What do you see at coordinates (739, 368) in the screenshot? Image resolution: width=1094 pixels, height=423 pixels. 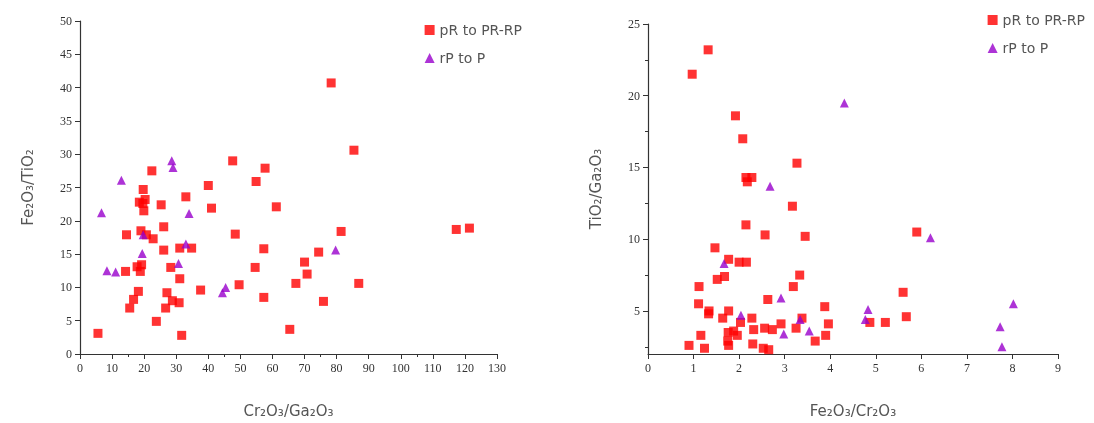 I see `x-tick-label: 2` at bounding box center [739, 368].